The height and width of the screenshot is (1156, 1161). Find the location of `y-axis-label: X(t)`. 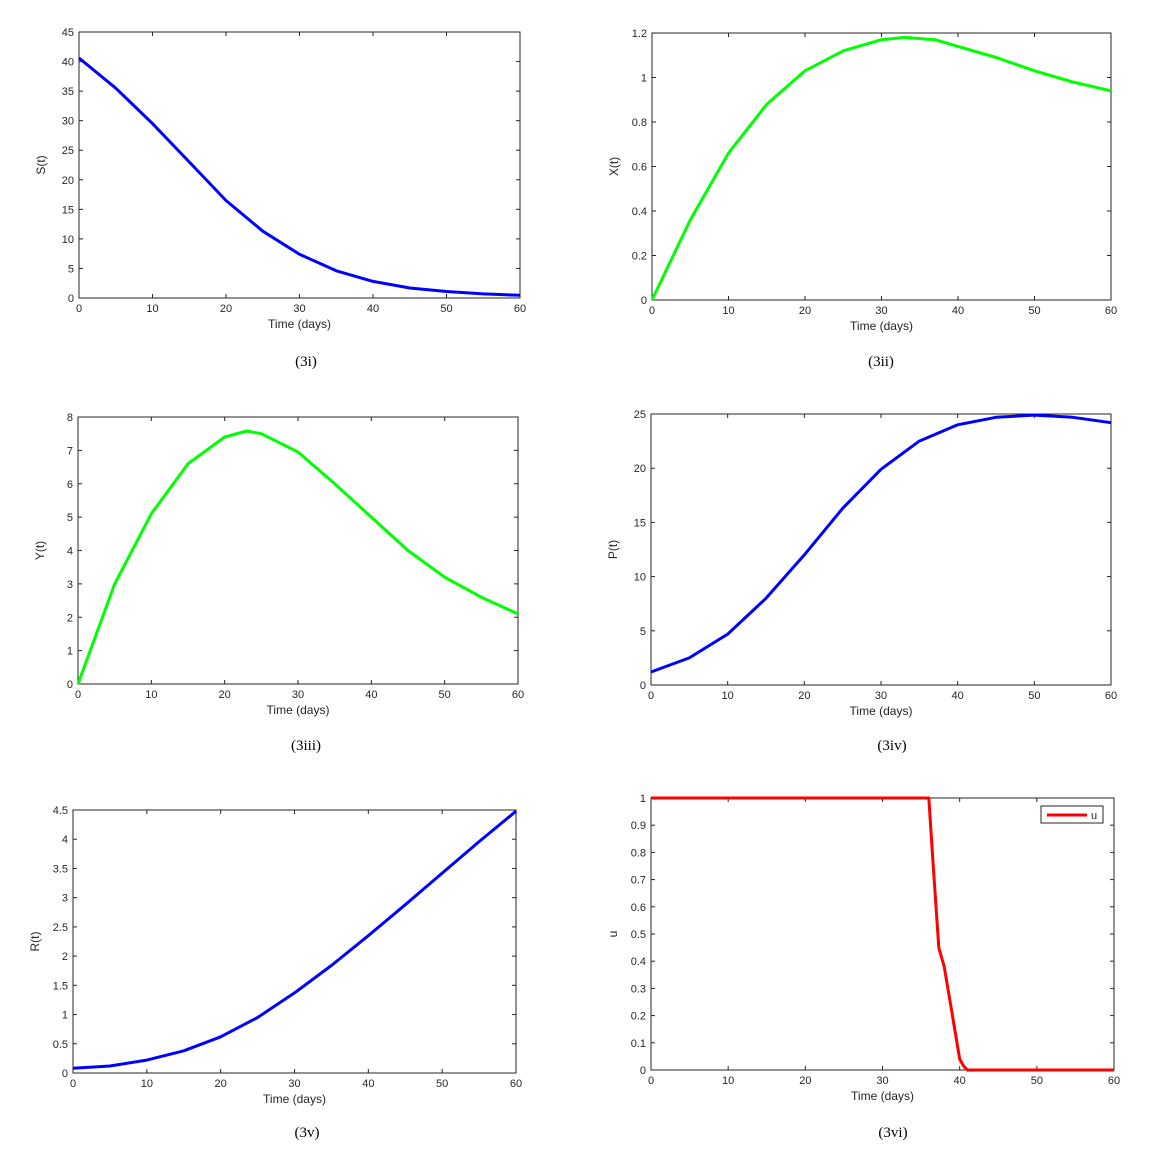

y-axis-label: X(t) is located at coordinates (614, 166).